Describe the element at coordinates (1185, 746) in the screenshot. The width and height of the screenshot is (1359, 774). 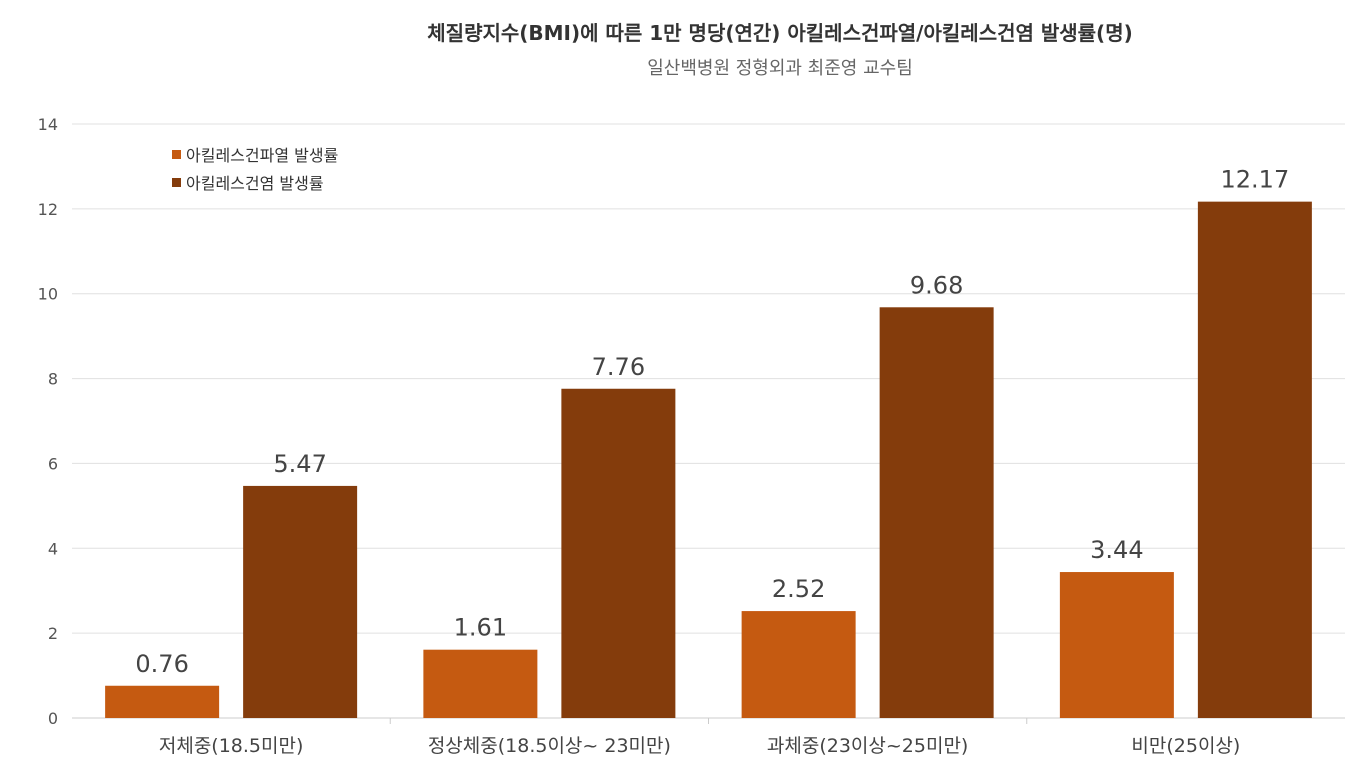
I see `x-category-label: 비만(25이상)` at that location.